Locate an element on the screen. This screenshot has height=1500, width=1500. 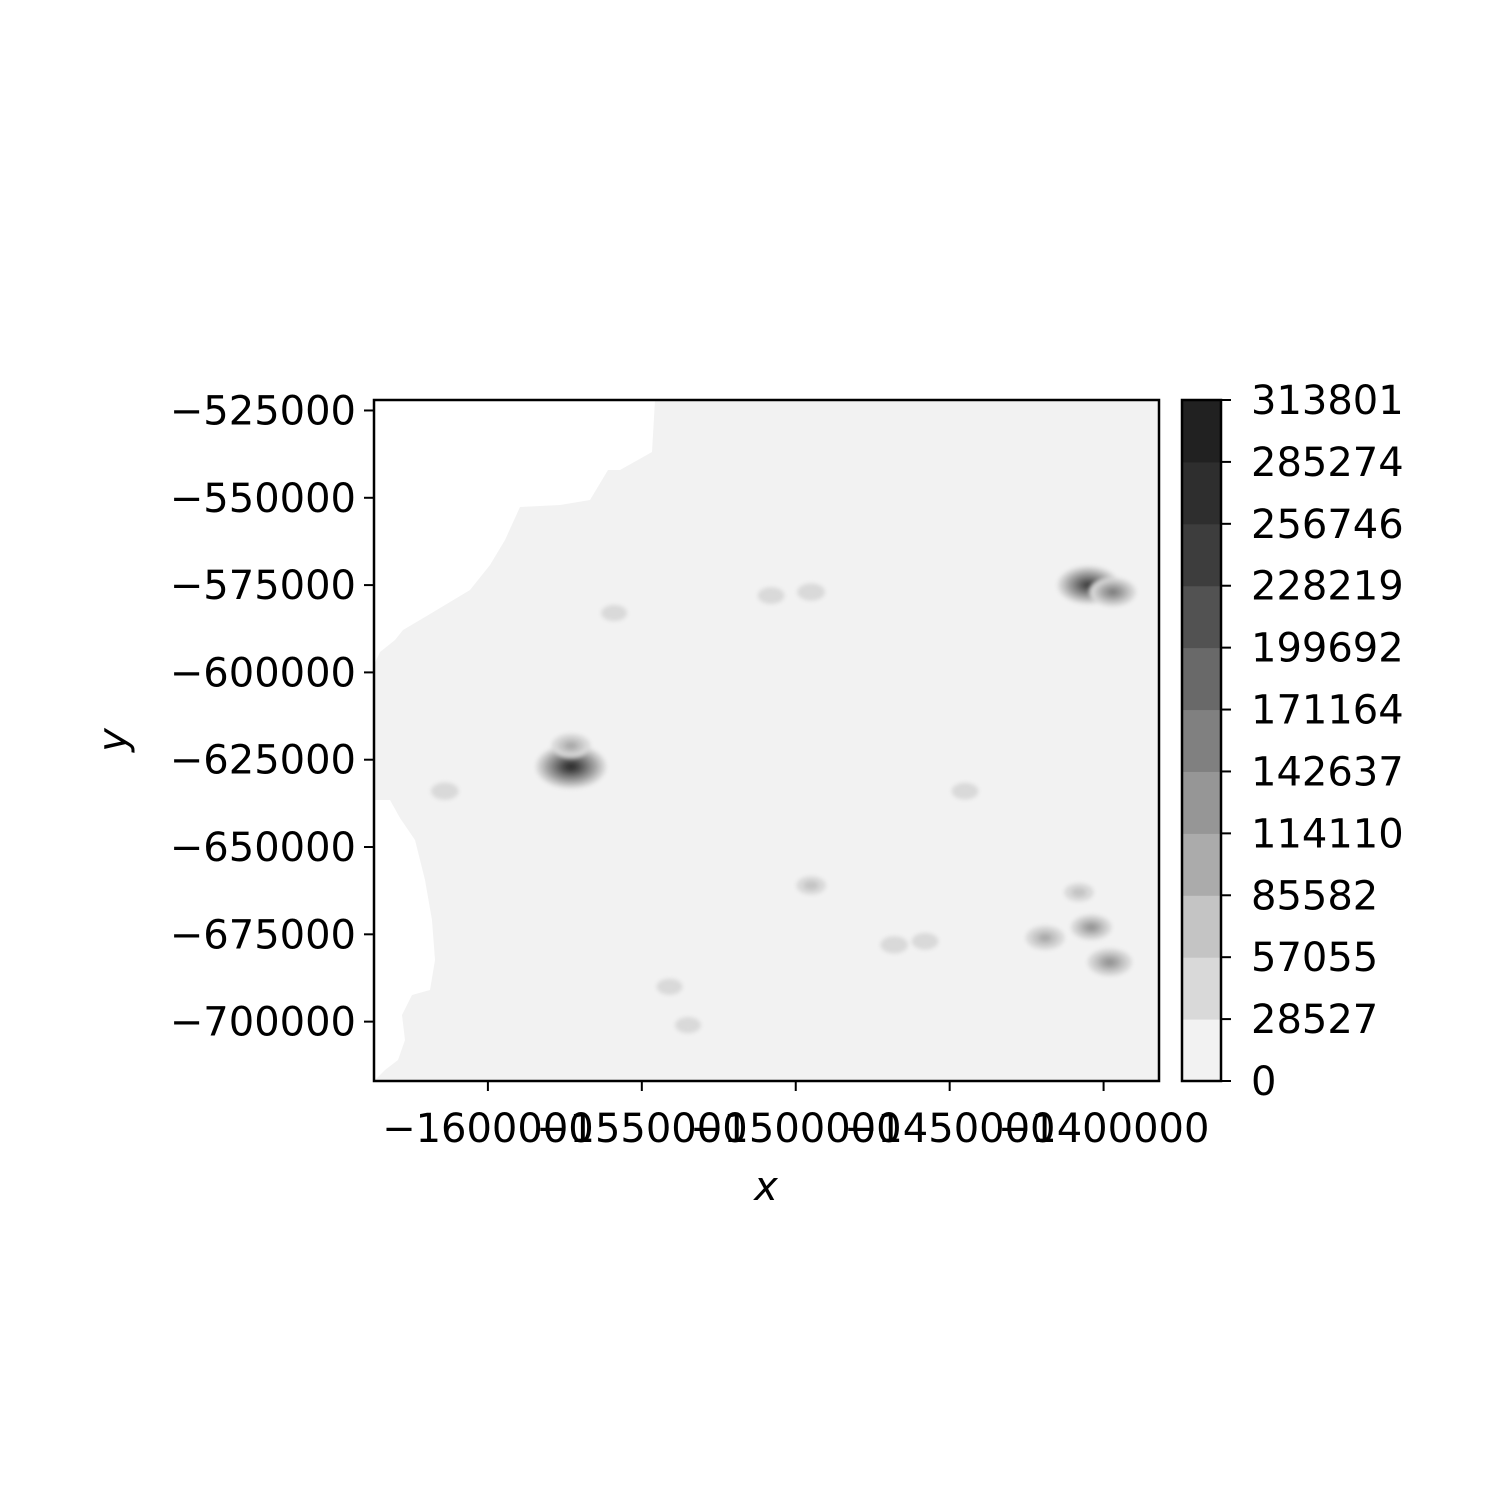
y-tick-label: −550000 is located at coordinates (263, 499).